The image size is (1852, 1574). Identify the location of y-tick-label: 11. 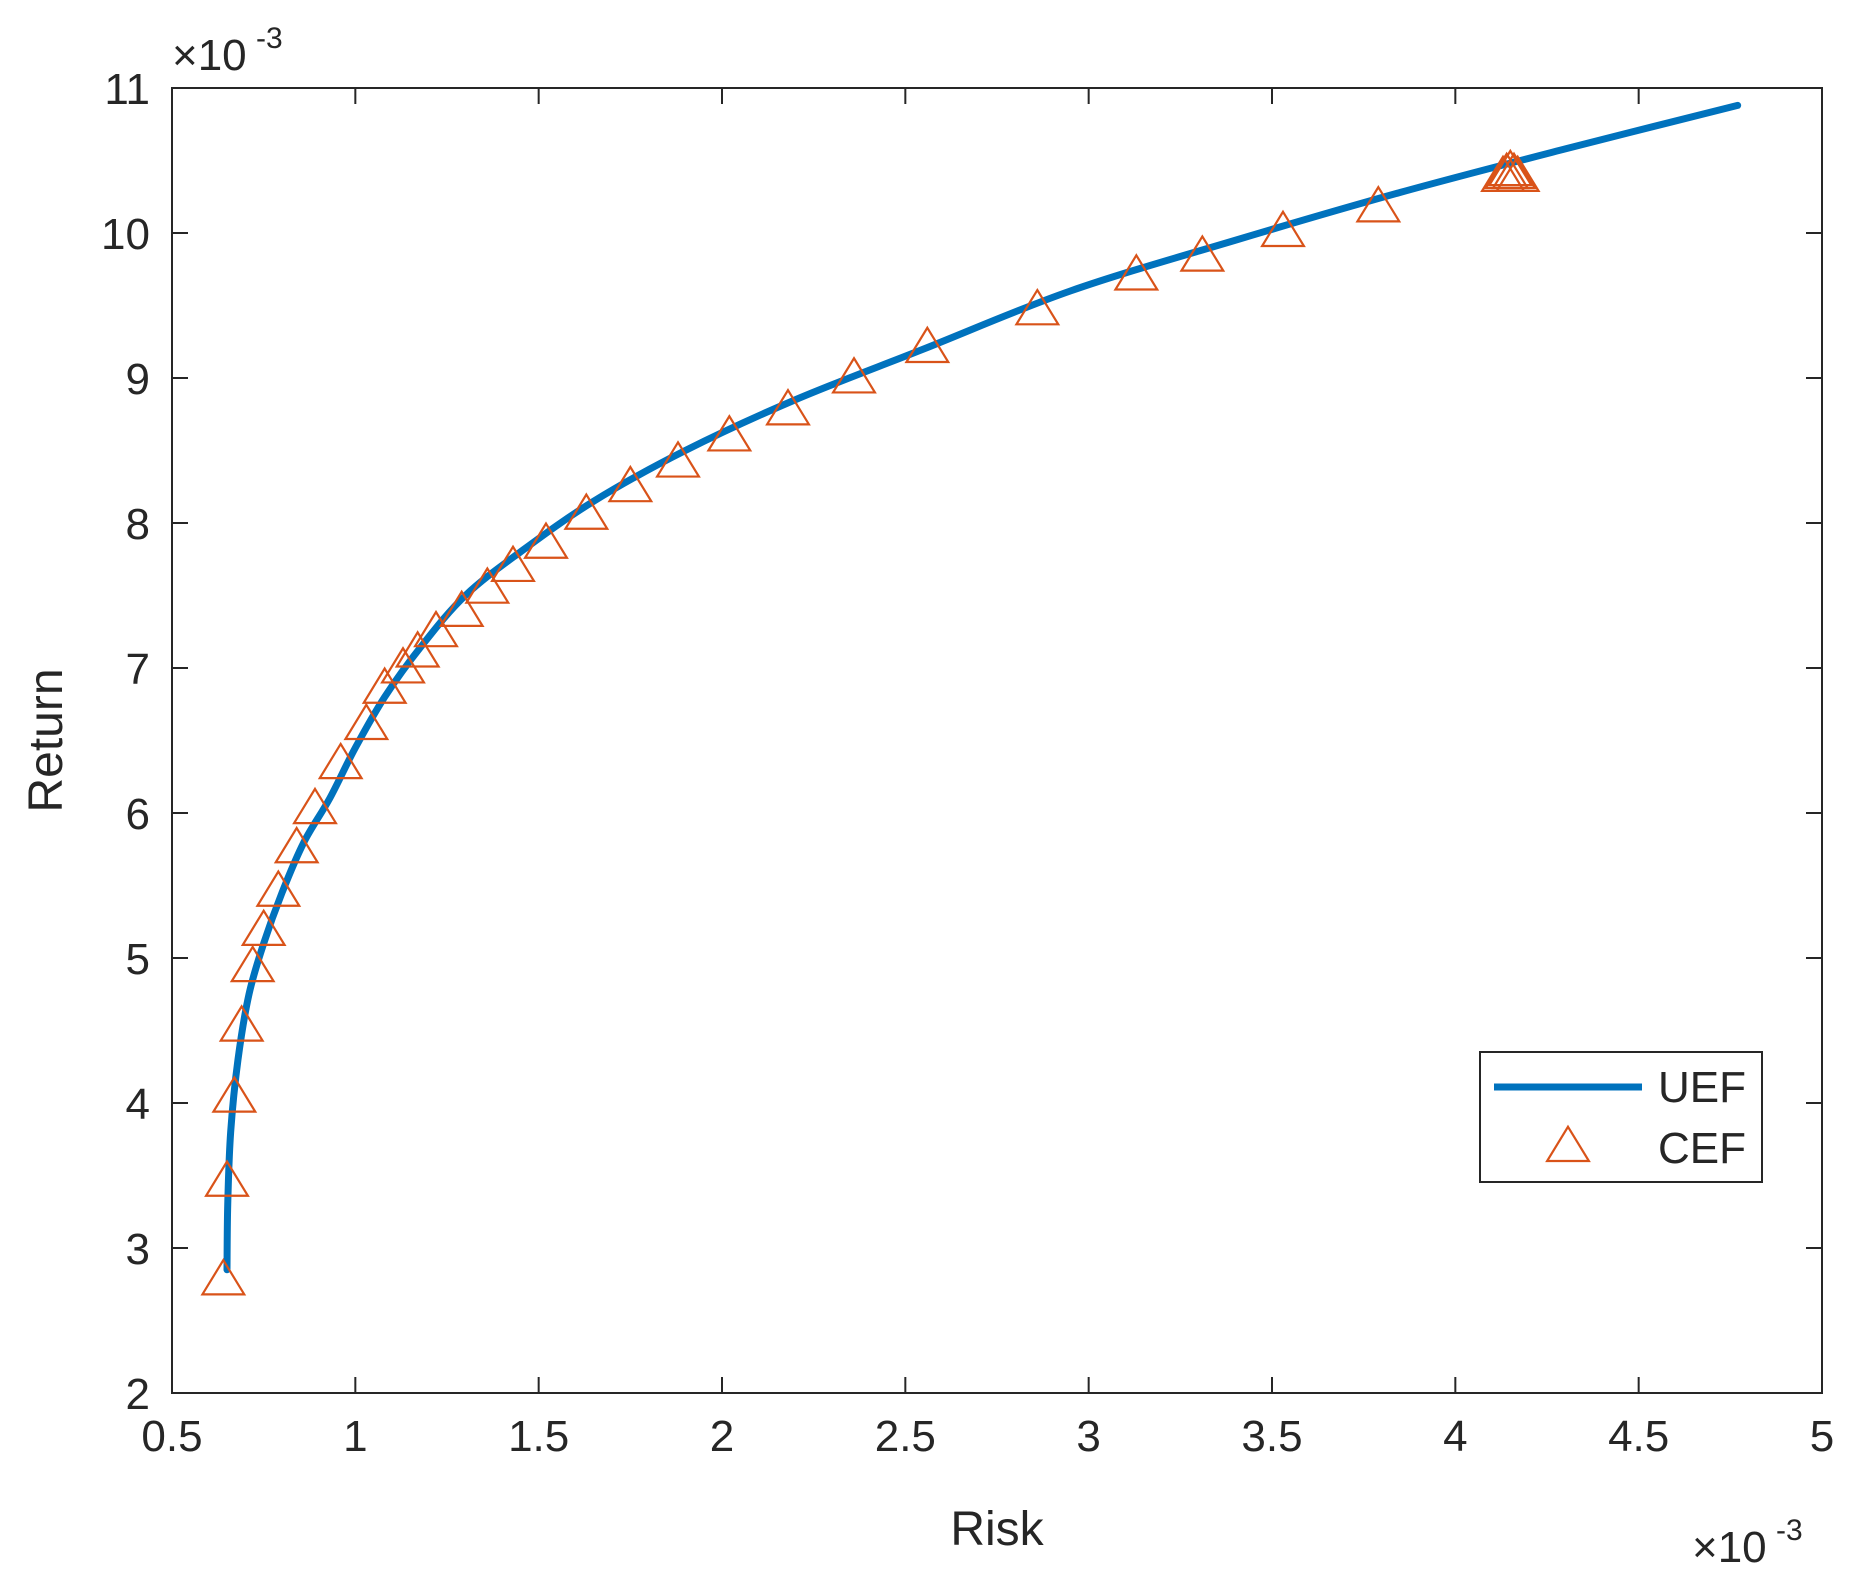
(127, 89).